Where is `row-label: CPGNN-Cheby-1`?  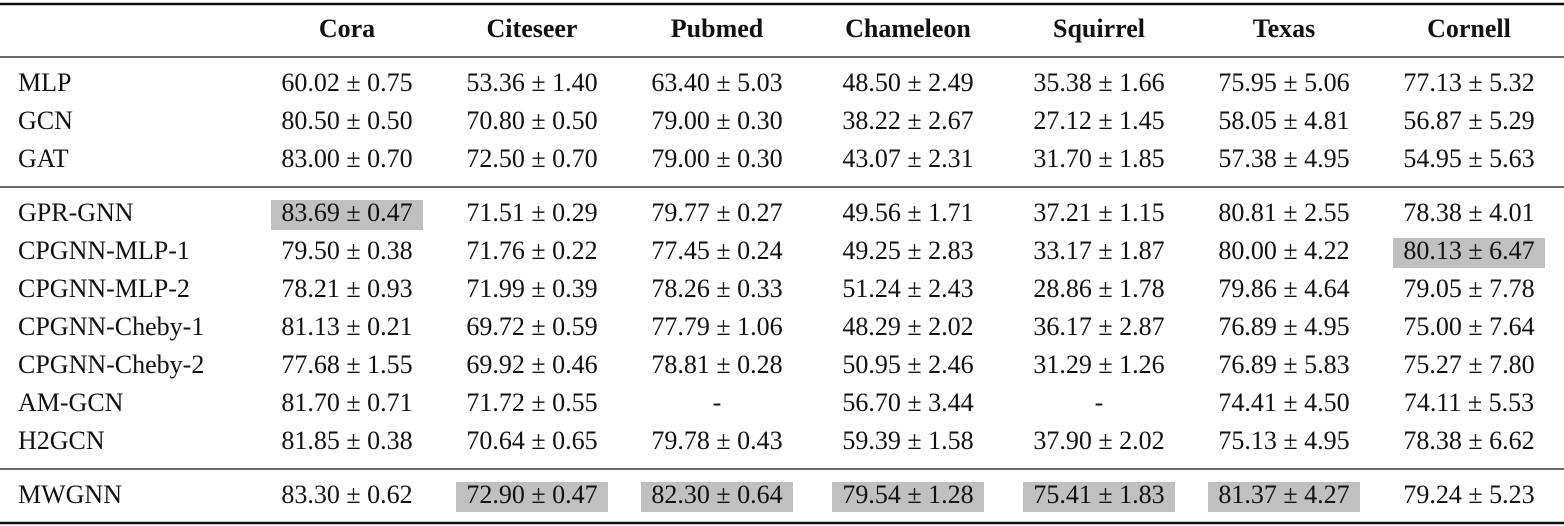
row-label: CPGNN-Cheby-1 is located at coordinates (111, 326).